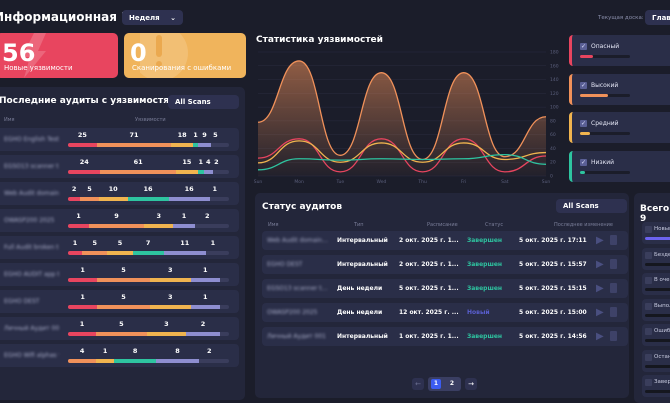  Describe the element at coordinates (656, 386) in the screenshot. I see `summary-item: Завершен` at that location.